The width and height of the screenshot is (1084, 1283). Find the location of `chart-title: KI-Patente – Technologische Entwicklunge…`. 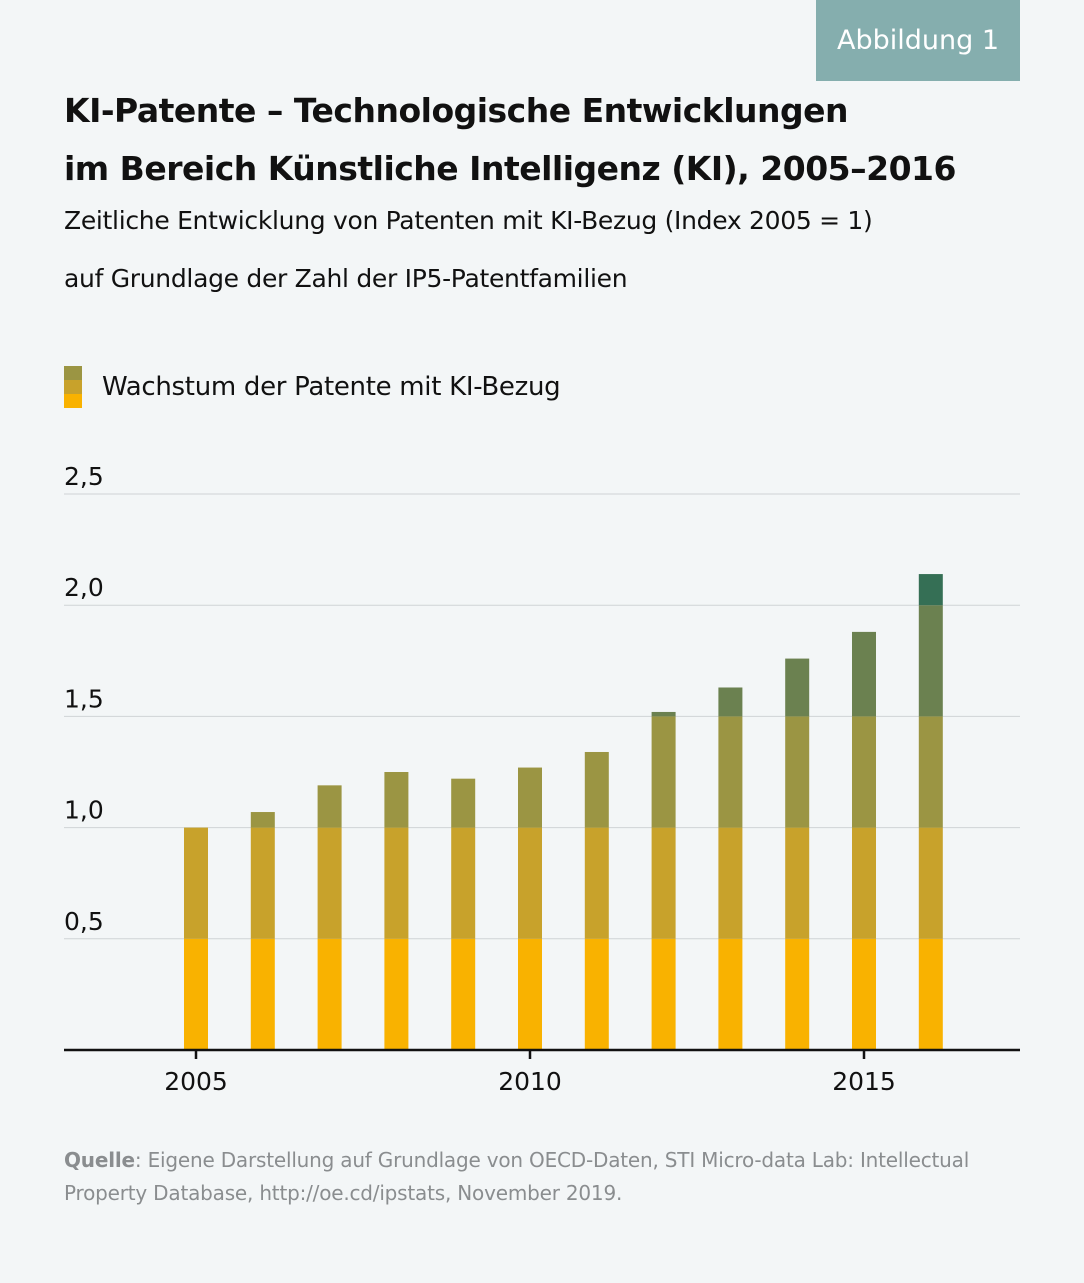

chart-title: KI-Patente – Technologische Entwicklunge… is located at coordinates (510, 140).